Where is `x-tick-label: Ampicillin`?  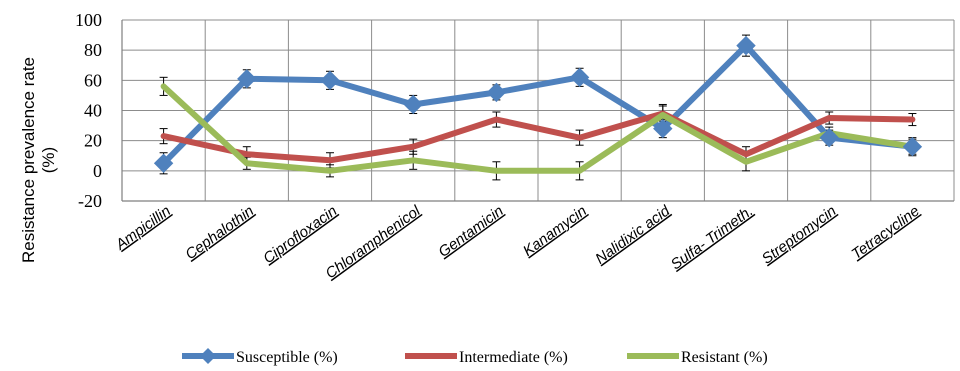
x-tick-label: Ampicillin is located at coordinates (143, 228).